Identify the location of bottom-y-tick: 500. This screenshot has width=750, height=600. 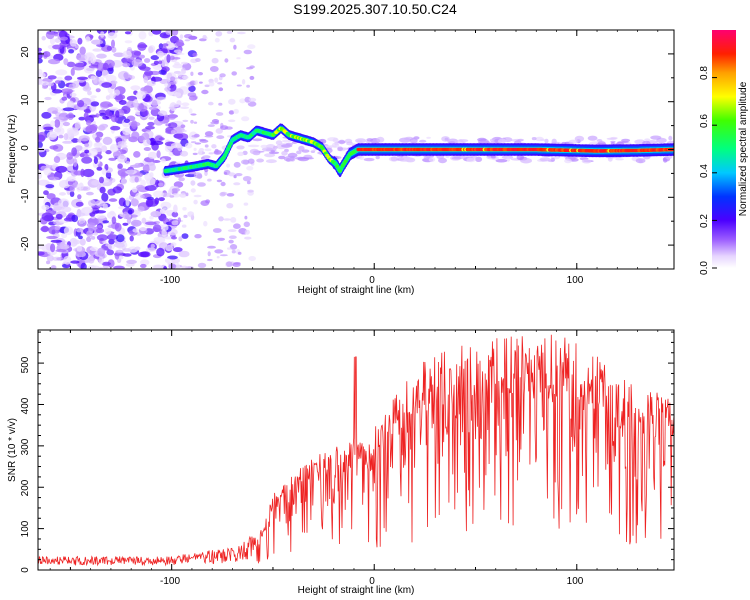
(25, 364).